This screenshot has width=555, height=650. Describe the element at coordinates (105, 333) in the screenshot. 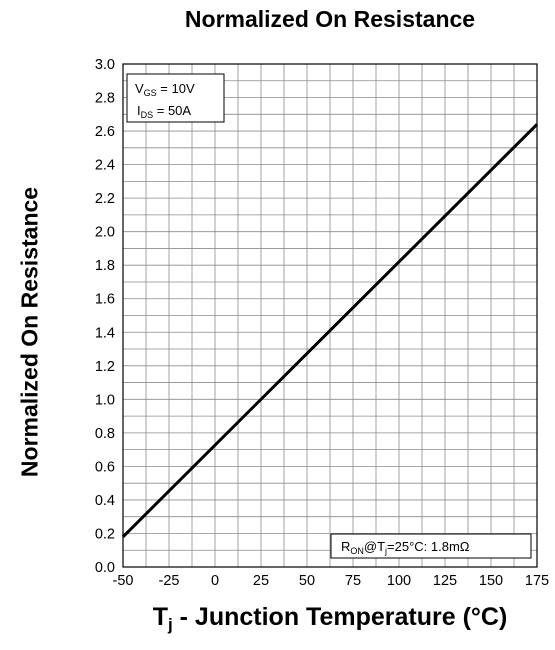

I see `y-tick-label: 1.4` at that location.